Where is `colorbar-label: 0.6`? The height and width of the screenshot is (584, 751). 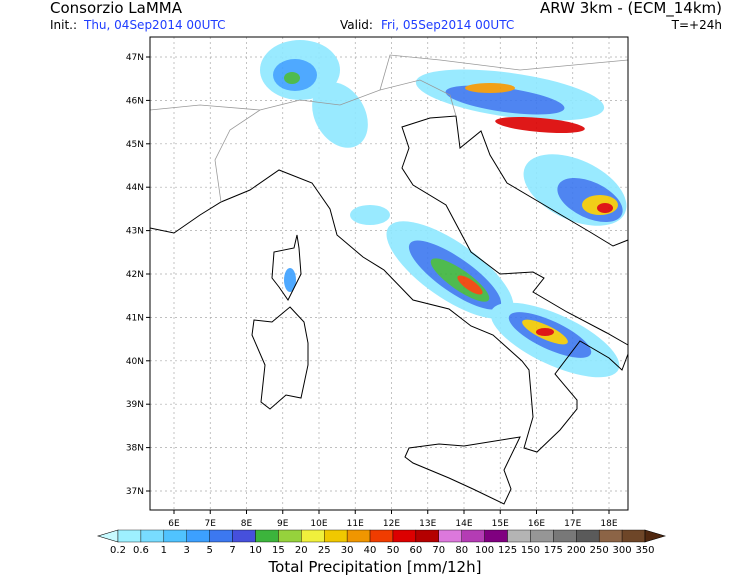
colorbar-label: 0.6 is located at coordinates (141, 550).